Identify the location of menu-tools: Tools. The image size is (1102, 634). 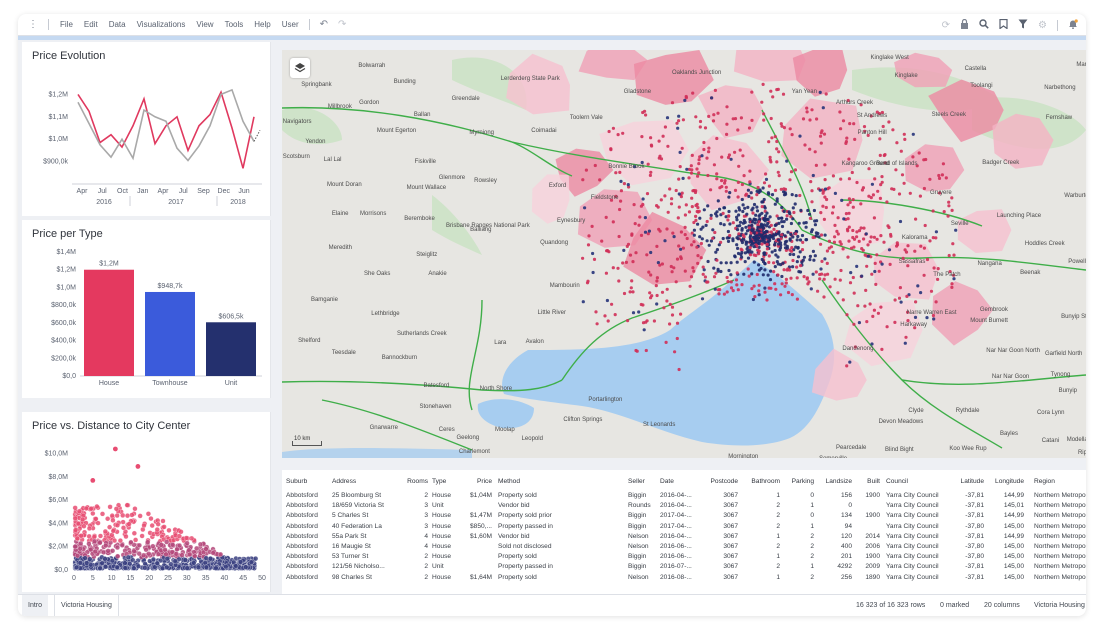
(234, 24).